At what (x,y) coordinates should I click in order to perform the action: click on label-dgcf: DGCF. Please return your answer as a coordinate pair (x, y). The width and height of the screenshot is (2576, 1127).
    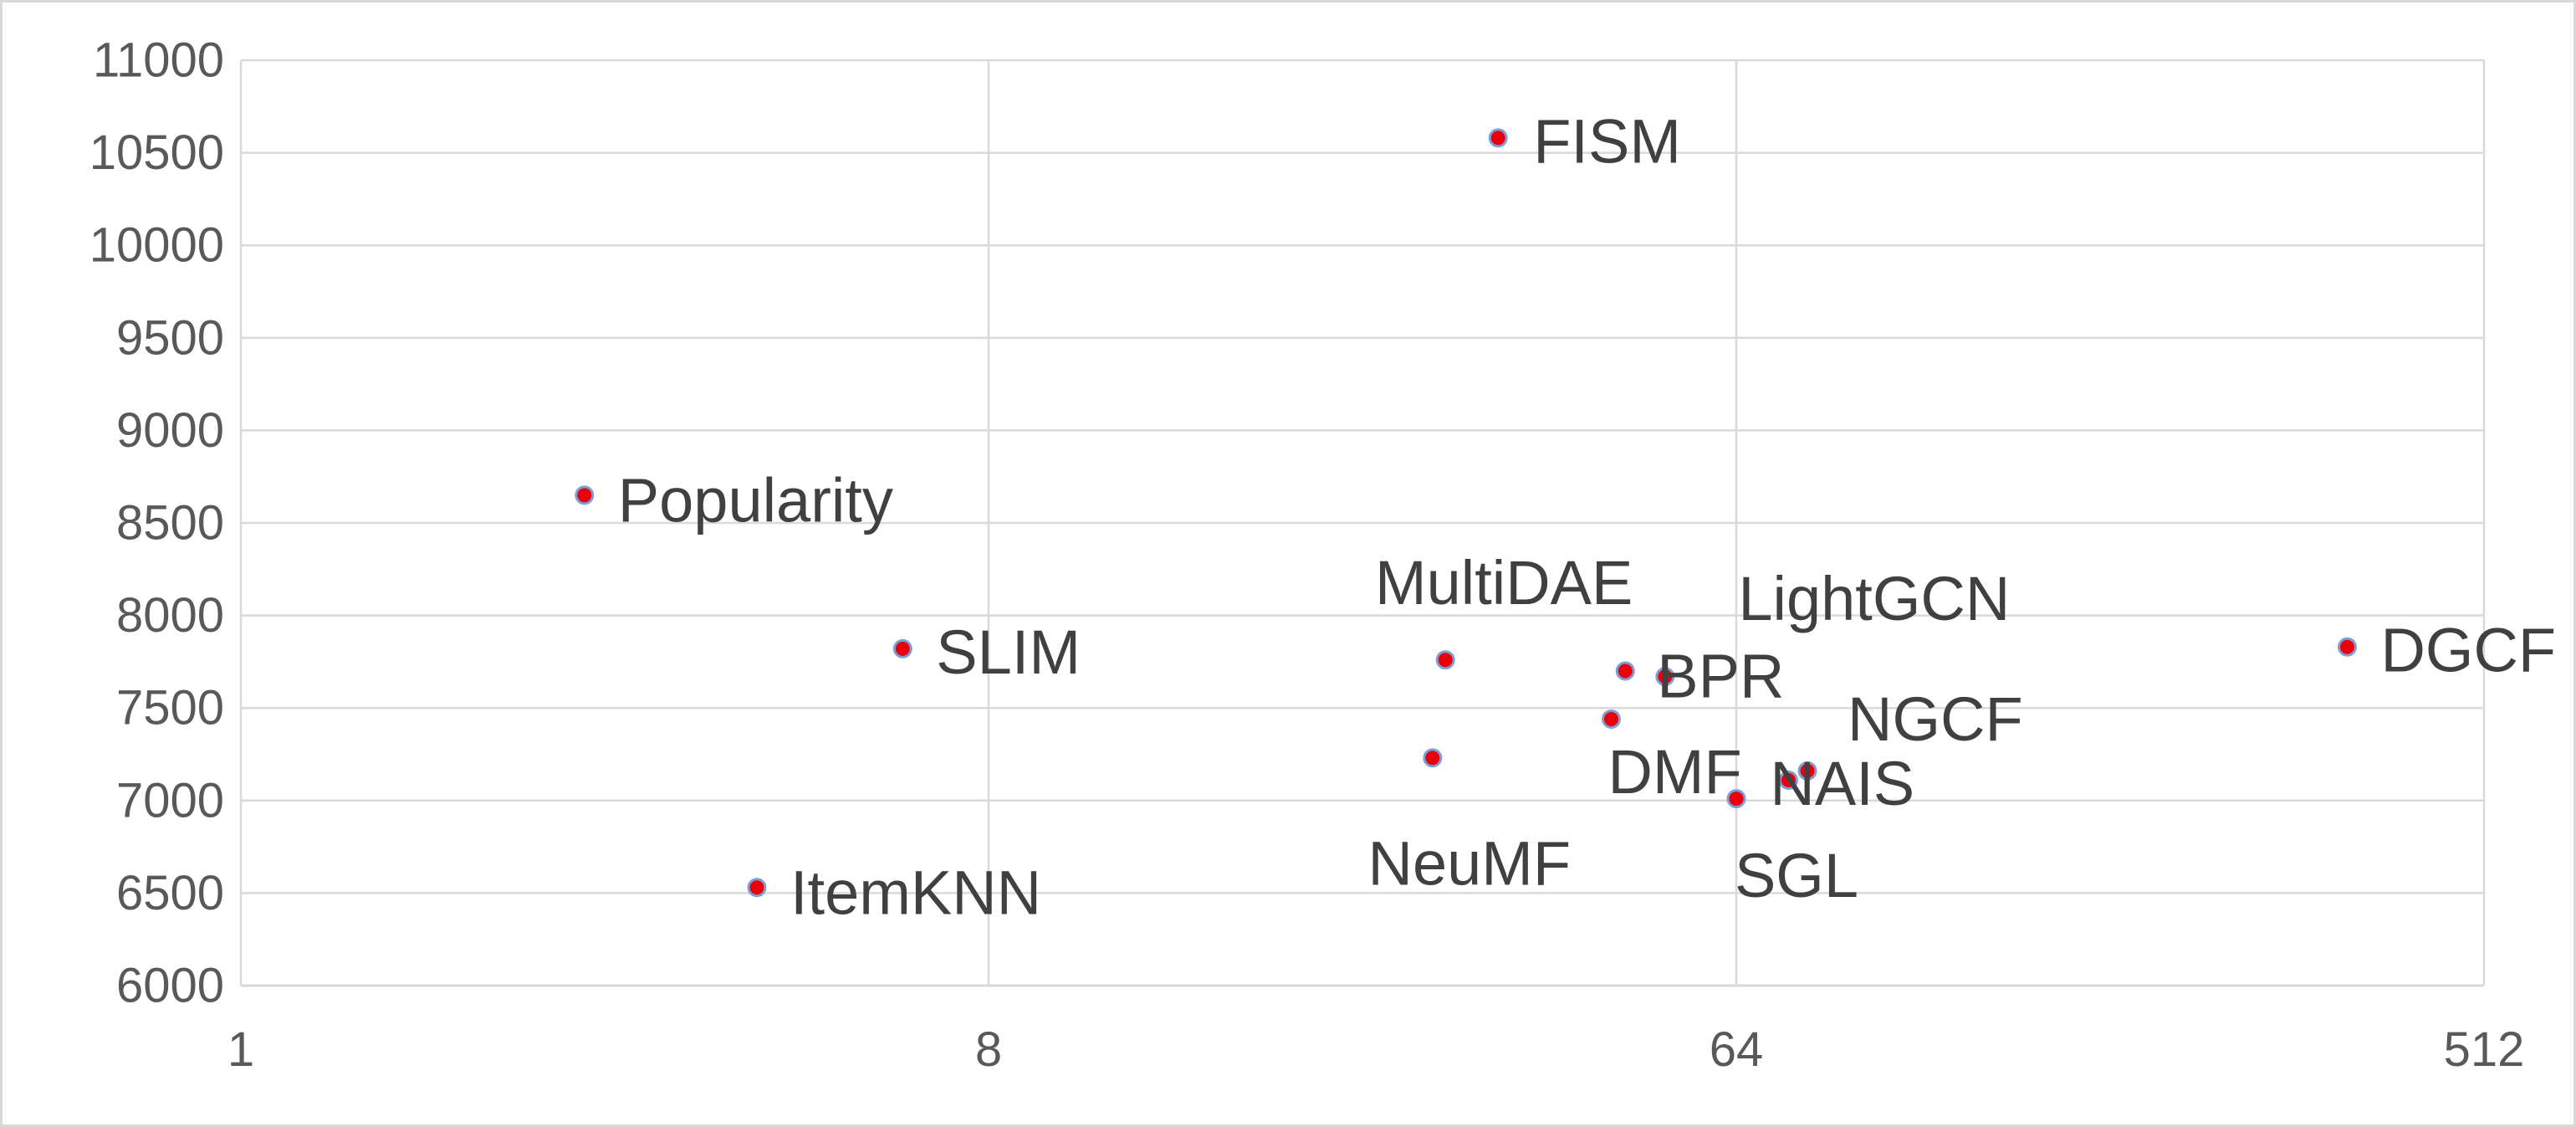
    Looking at the image, I should click on (2468, 650).